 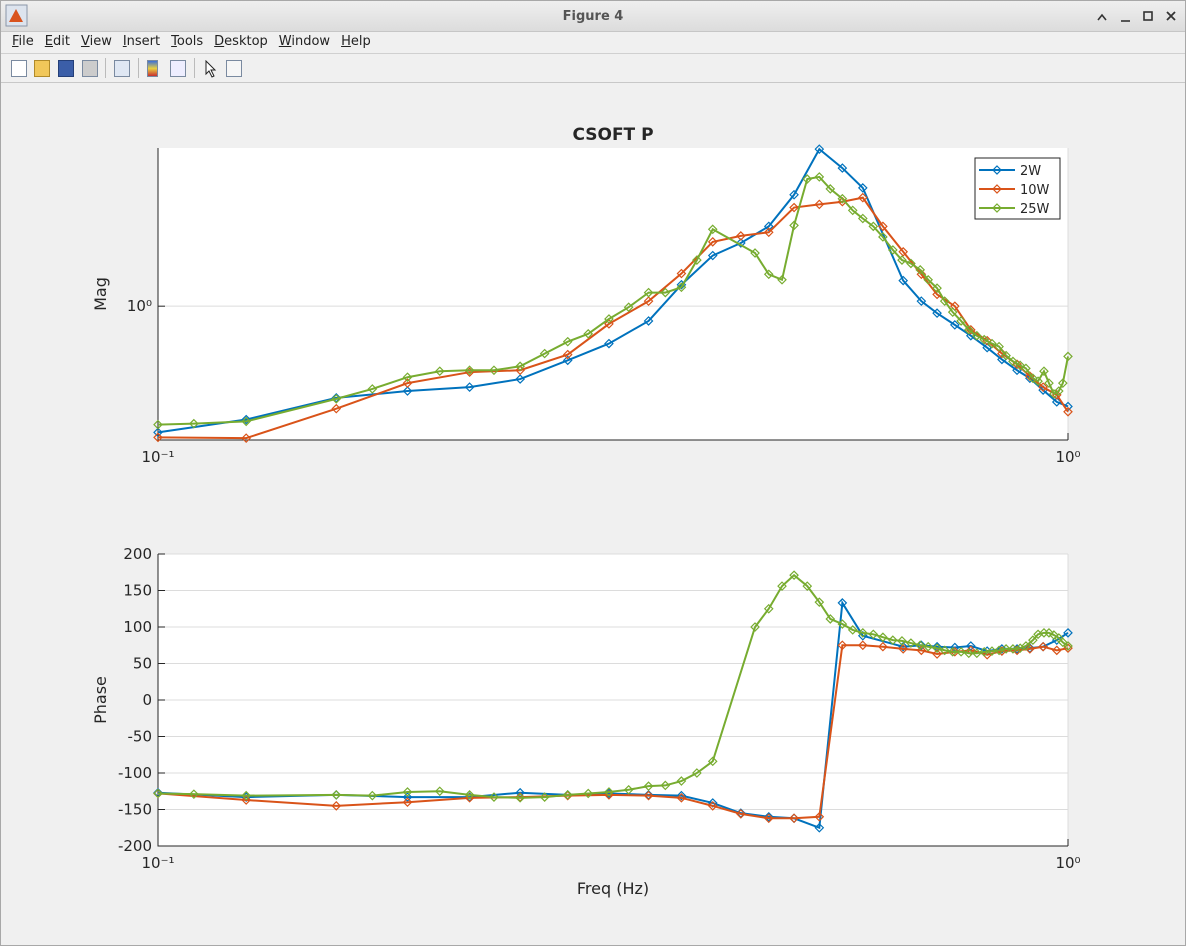 What do you see at coordinates (19, 68) in the screenshot?
I see `new-button` at bounding box center [19, 68].